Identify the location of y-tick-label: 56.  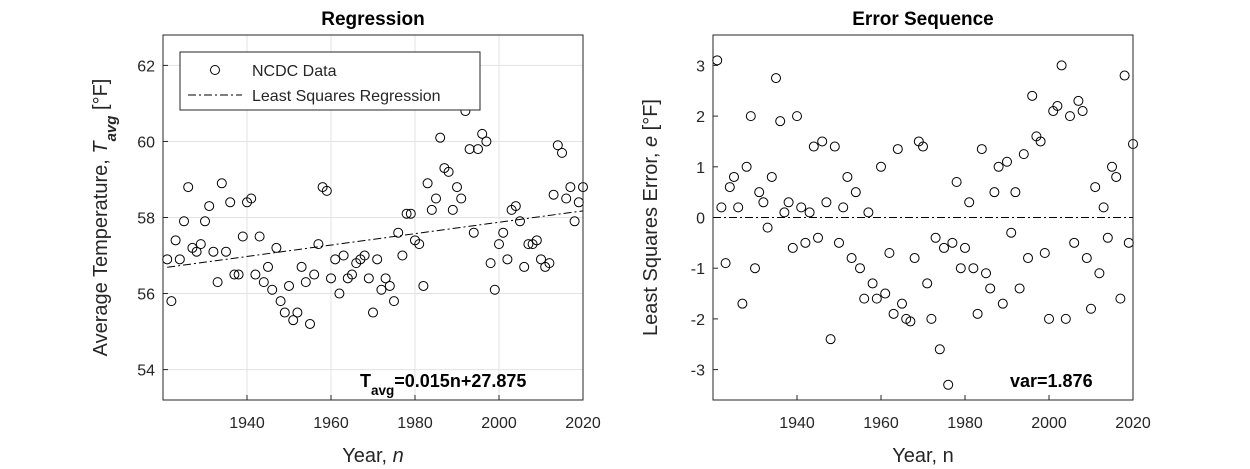
(146, 295).